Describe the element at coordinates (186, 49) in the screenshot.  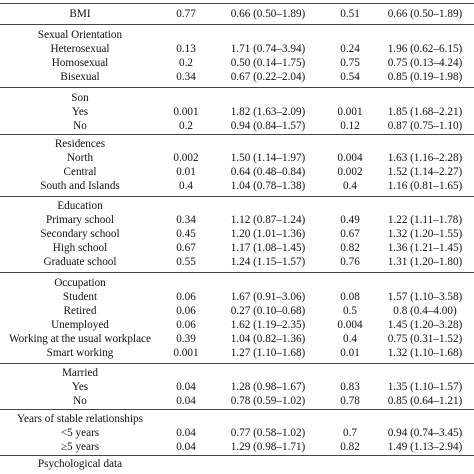
I see `p-value-1: 0.13` at that location.